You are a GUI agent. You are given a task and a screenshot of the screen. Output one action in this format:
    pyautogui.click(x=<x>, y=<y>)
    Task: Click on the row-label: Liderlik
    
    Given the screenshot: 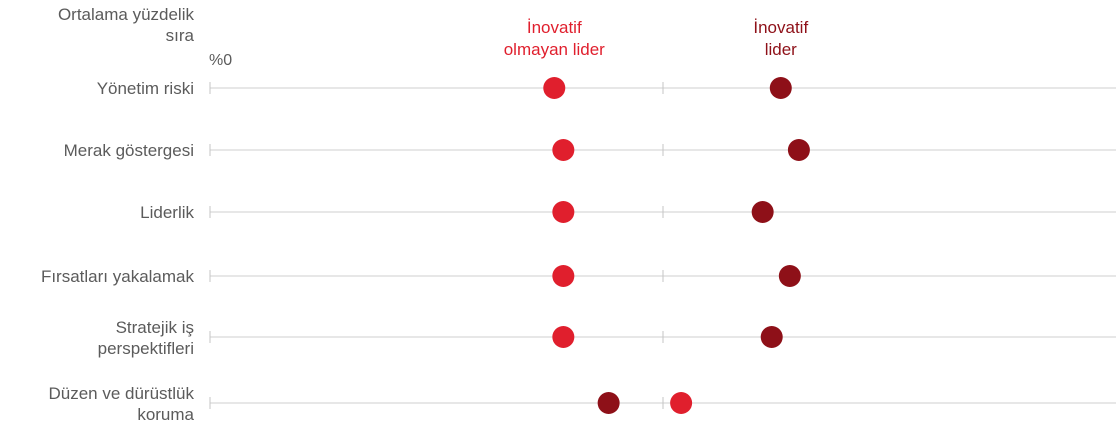 What is the action you would take?
    pyautogui.click(x=167, y=212)
    